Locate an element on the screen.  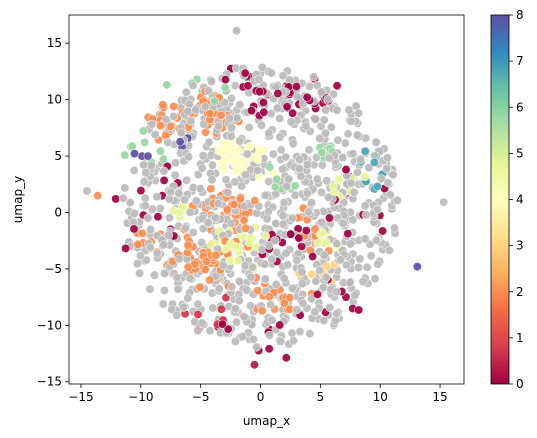
x-axis-ticks: −15 −10 −5 0 5 10 15 is located at coordinates (258, 394).